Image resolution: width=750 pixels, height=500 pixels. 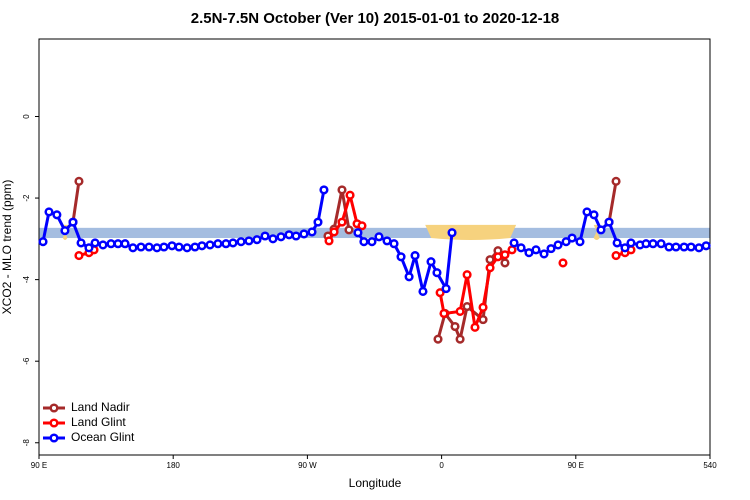 I want to click on legend-label: Land Glint, so click(x=98, y=422).